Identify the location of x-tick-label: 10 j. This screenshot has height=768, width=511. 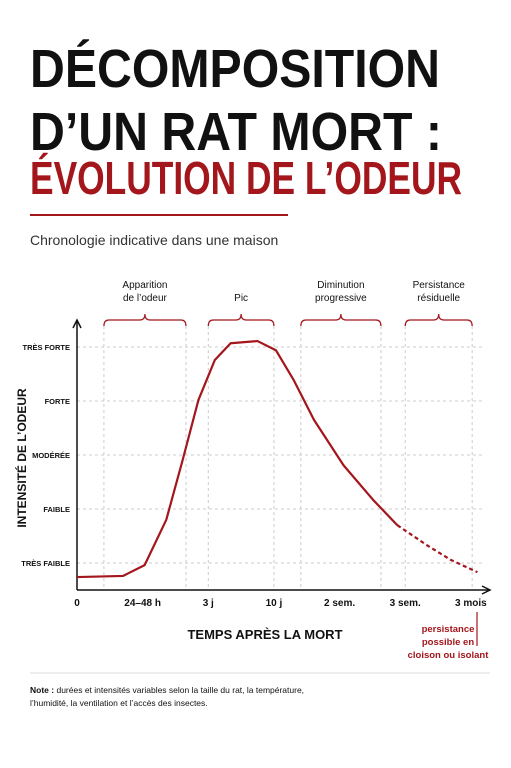
(274, 603).